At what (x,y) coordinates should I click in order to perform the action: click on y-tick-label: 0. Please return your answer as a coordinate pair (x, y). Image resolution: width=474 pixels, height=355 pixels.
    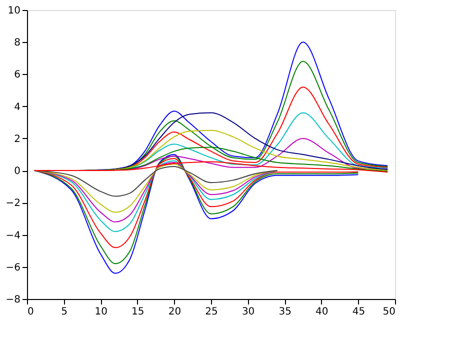
    Looking at the image, I should click on (17, 172).